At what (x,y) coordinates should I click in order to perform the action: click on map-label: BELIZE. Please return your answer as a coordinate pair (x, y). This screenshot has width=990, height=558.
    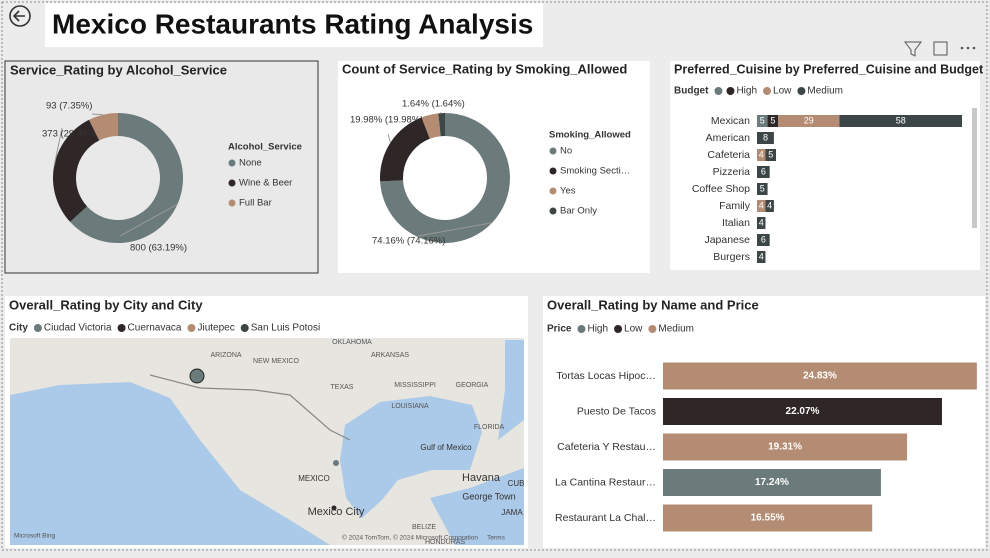
    Looking at the image, I should click on (424, 527).